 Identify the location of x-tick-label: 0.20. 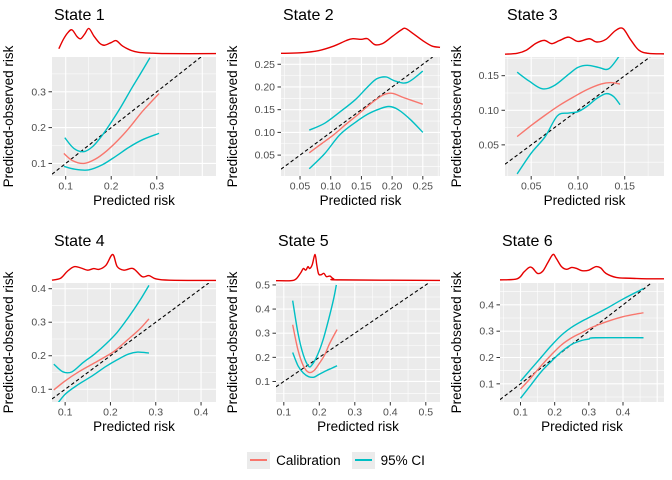
(392, 187).